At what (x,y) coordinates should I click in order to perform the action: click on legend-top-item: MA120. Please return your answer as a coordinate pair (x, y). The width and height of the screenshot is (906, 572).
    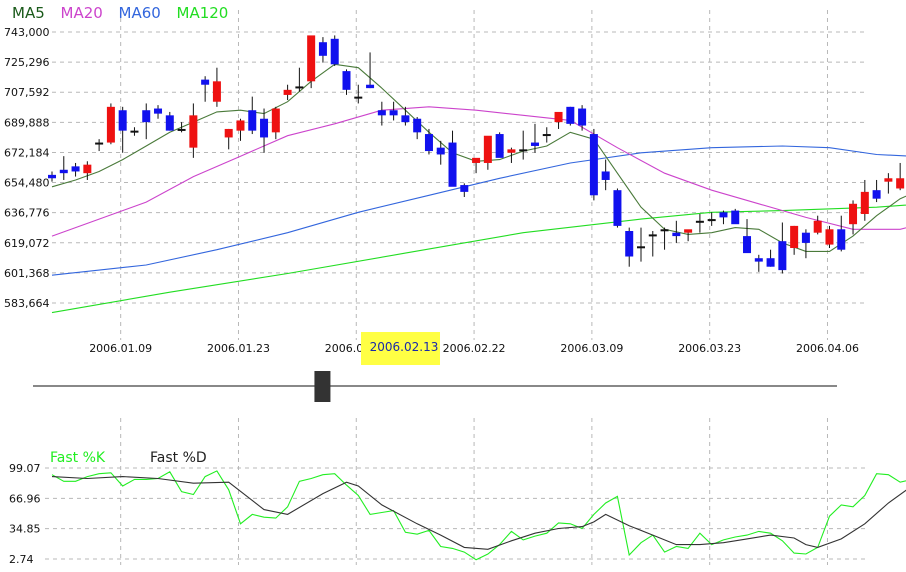
    Looking at the image, I should click on (203, 13).